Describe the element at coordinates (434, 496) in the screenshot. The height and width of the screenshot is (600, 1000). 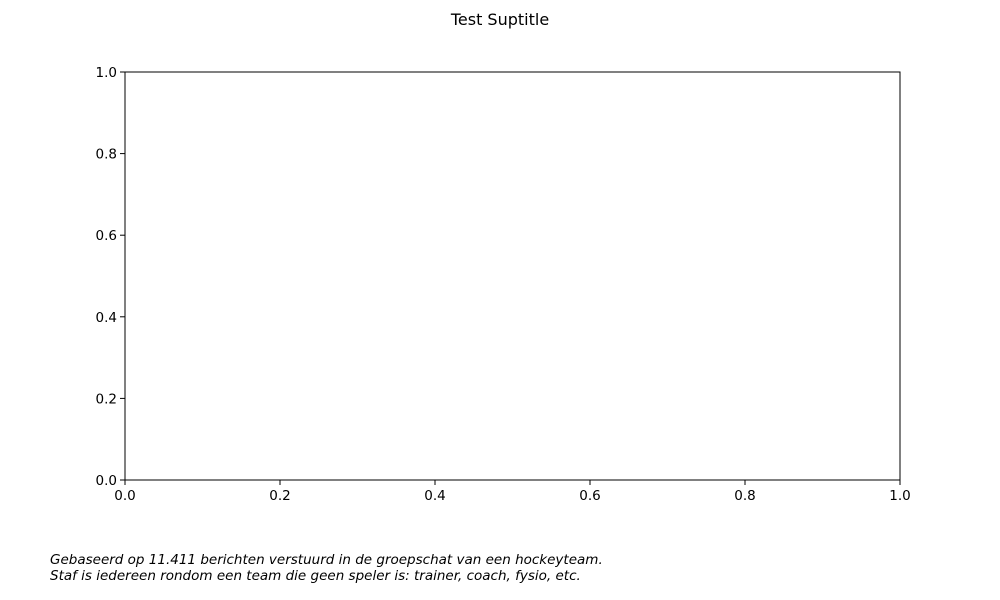
I see `x-tick-label: 0.4` at that location.